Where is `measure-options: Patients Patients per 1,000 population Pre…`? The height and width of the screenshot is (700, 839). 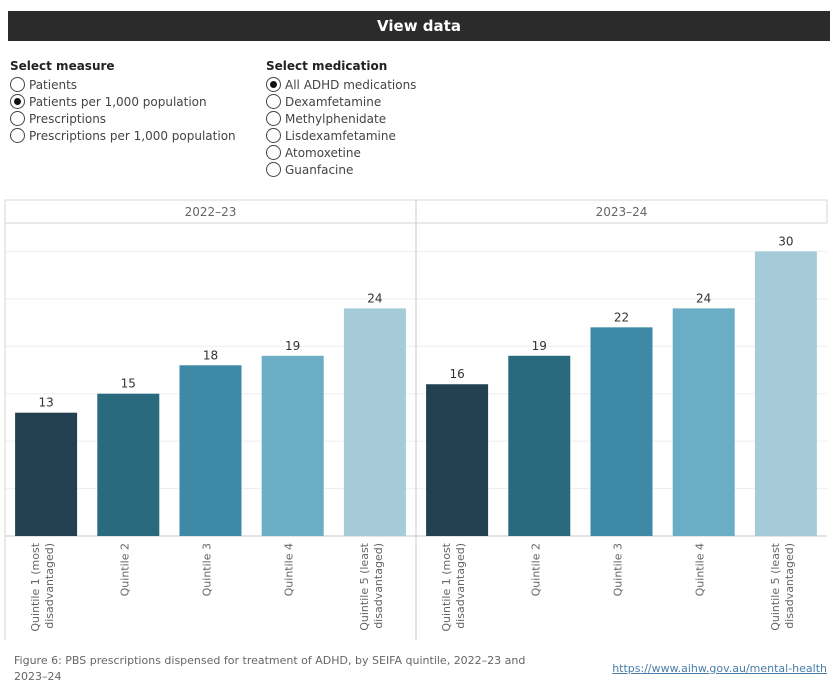
measure-options: Patients Patients per 1,000 population Pre… is located at coordinates (123, 110).